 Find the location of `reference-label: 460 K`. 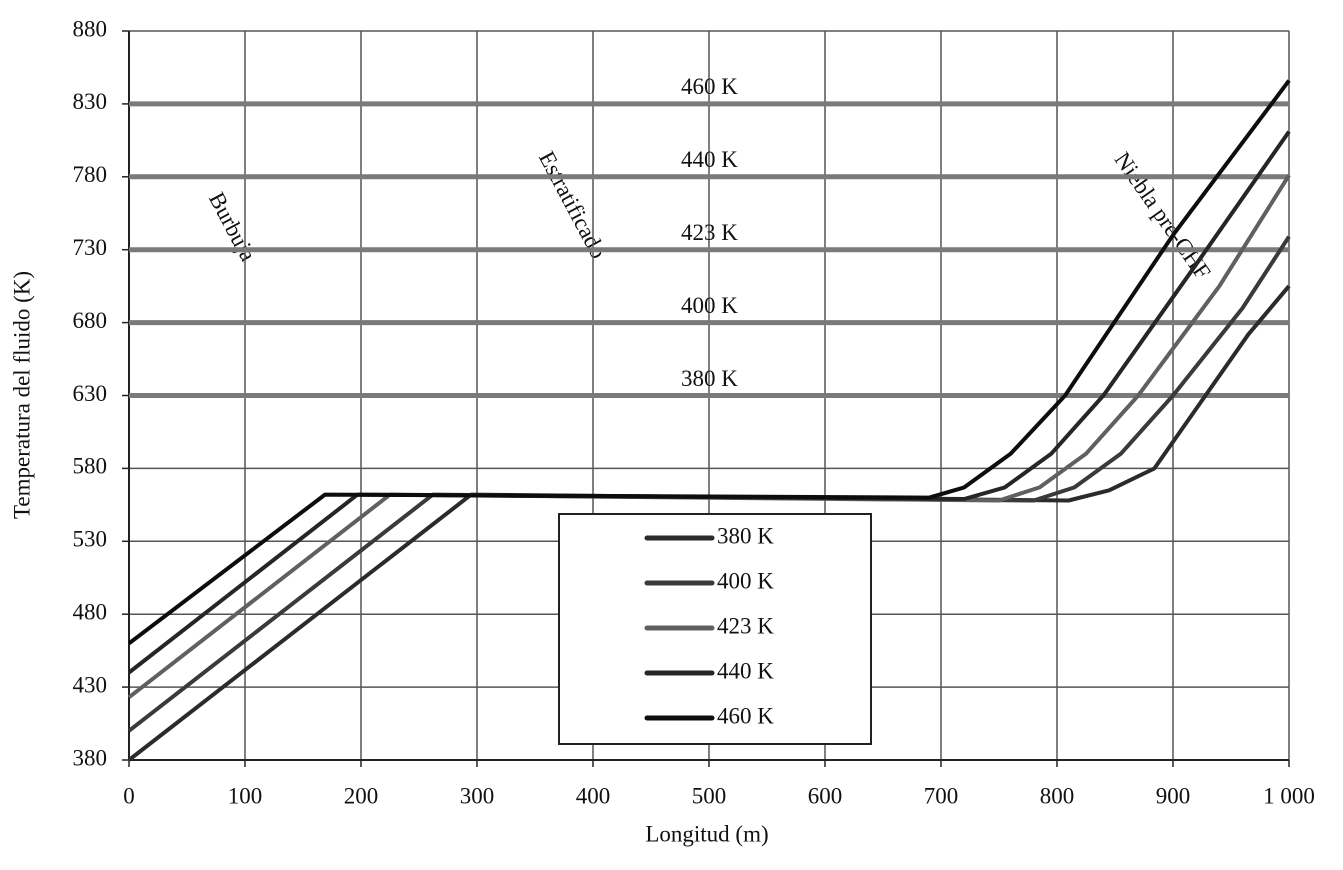

reference-label: 460 K is located at coordinates (709, 86).